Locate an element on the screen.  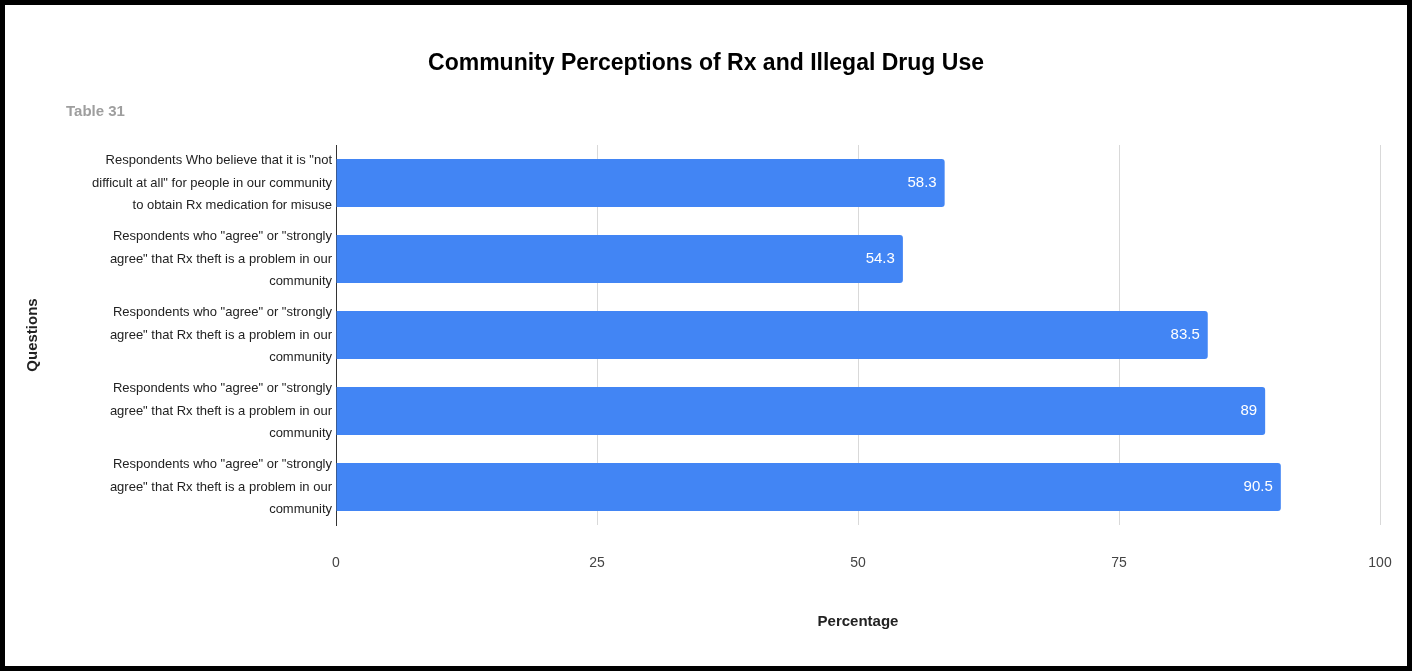
x-axis-title: Percentage is located at coordinates (858, 621).